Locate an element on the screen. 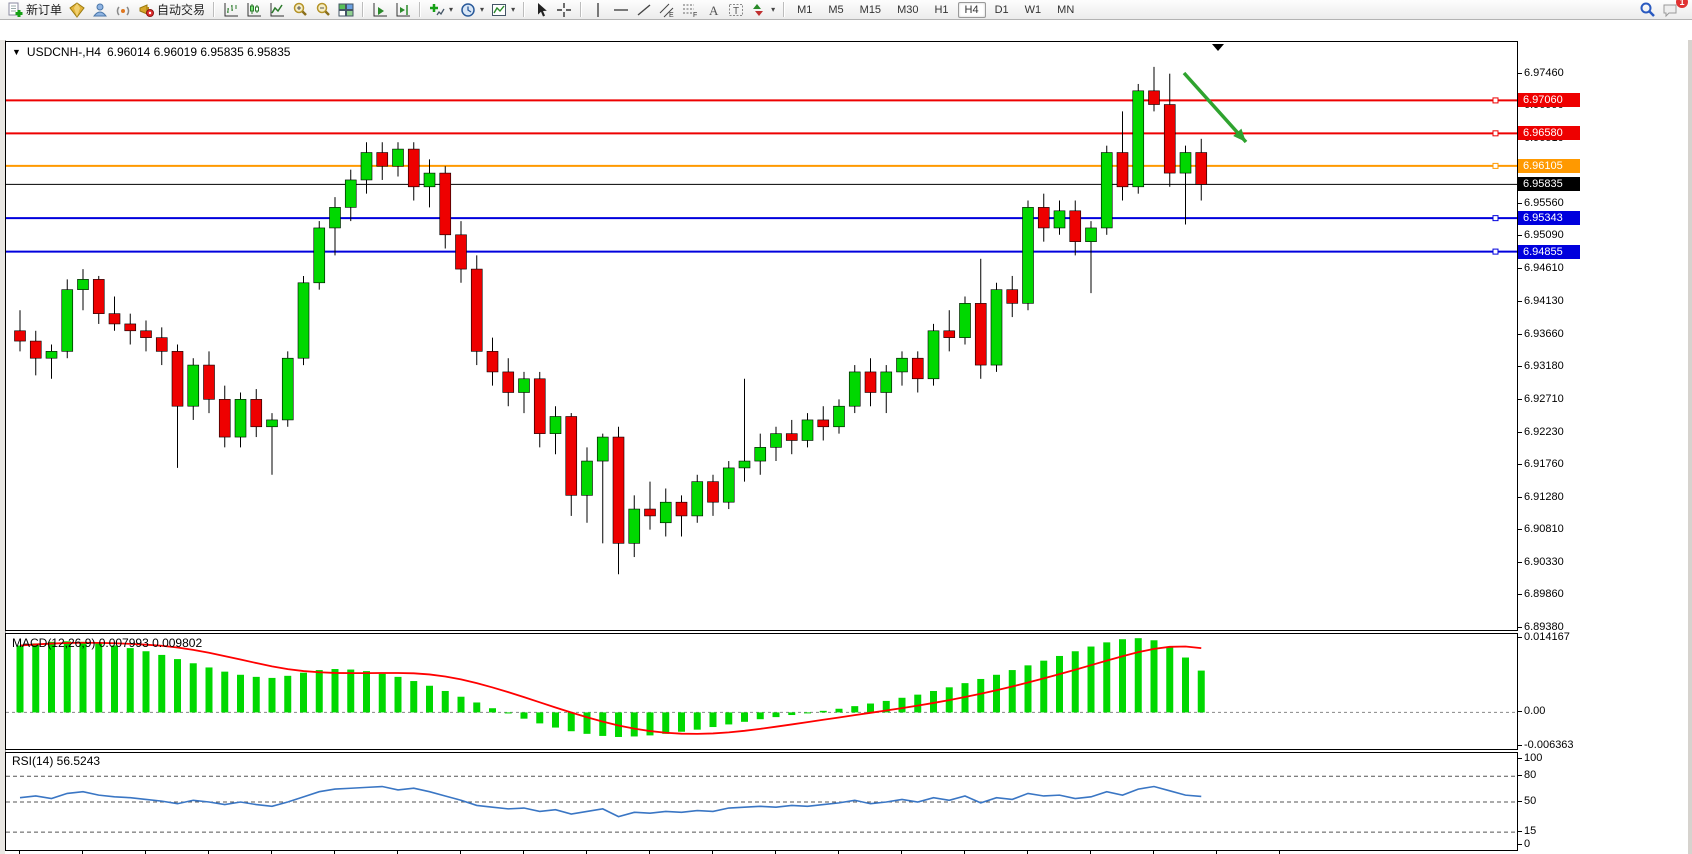 The width and height of the screenshot is (1692, 854). rsi-line is located at coordinates (610, 801).